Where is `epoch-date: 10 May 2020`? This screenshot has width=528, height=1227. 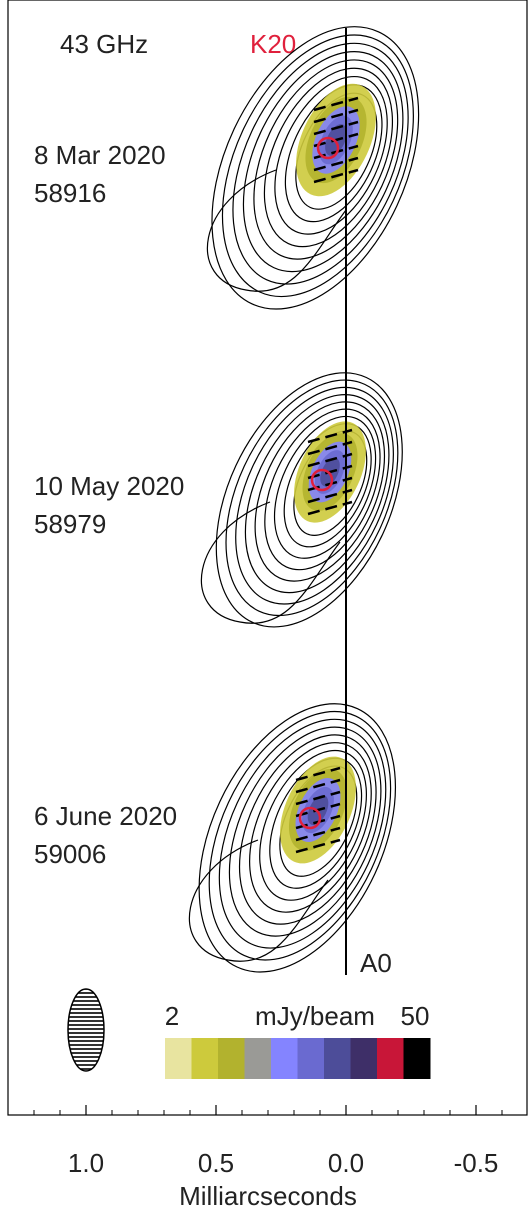 epoch-date: 10 May 2020 is located at coordinates (109, 486).